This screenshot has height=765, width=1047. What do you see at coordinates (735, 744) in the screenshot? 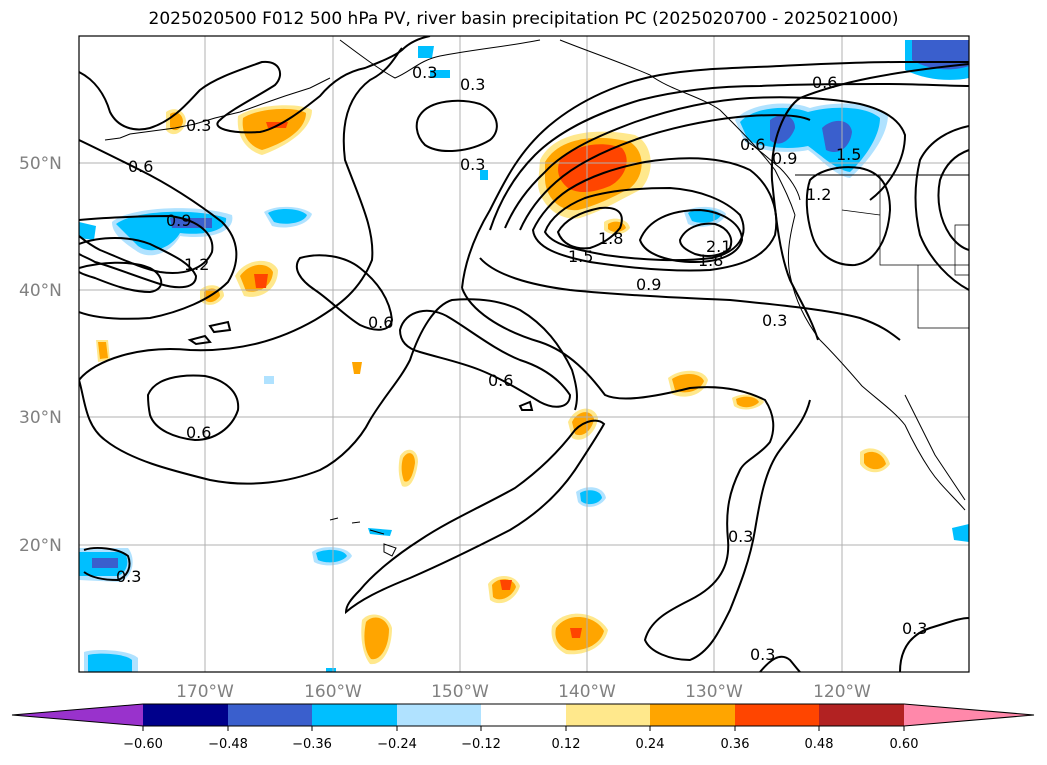
I see `colorbar-label: 0.36` at bounding box center [735, 744].